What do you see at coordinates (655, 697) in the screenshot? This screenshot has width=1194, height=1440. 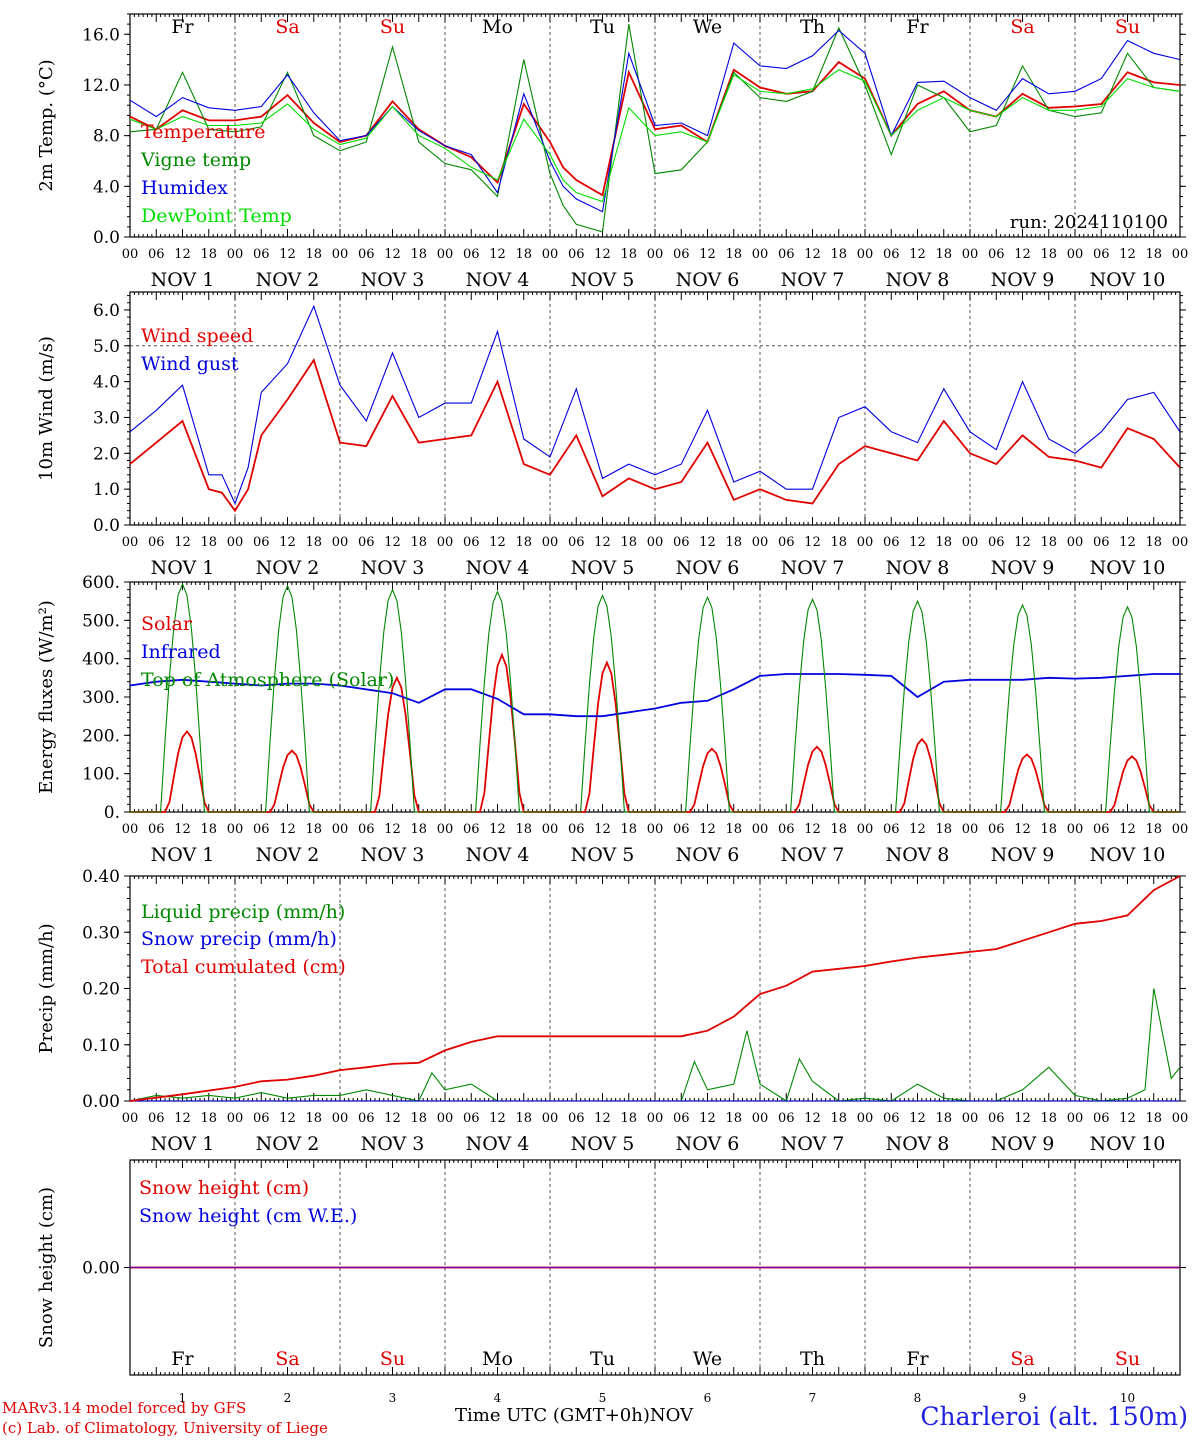 I see `panel-energy` at bounding box center [655, 697].